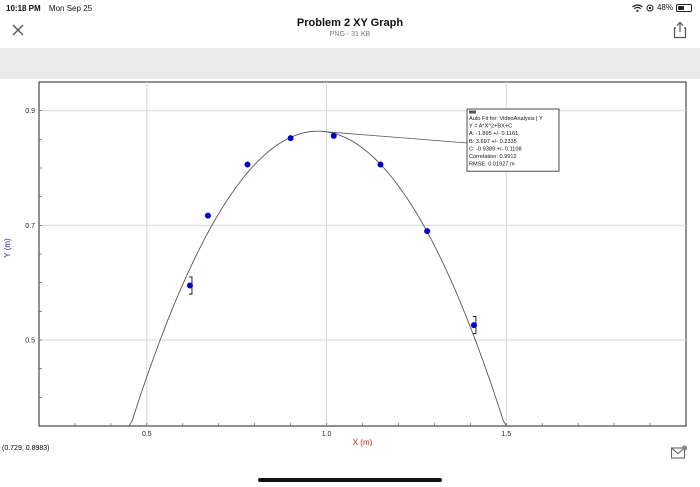 The height and width of the screenshot is (487, 700). I want to click on close-icon, so click(18, 30).